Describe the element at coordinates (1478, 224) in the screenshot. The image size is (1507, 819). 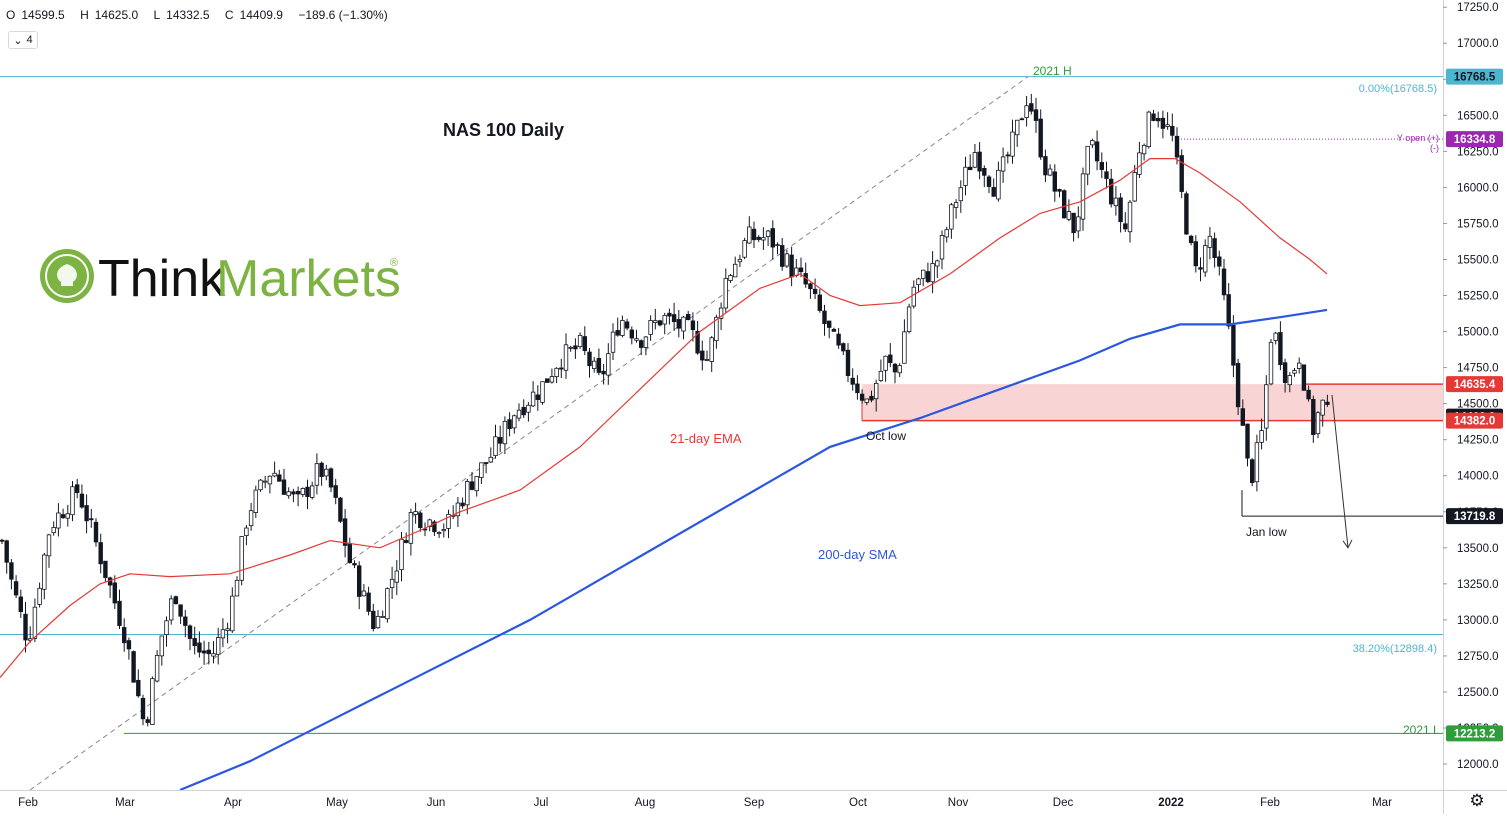
I see `y-tick-label: 15750.0` at that location.